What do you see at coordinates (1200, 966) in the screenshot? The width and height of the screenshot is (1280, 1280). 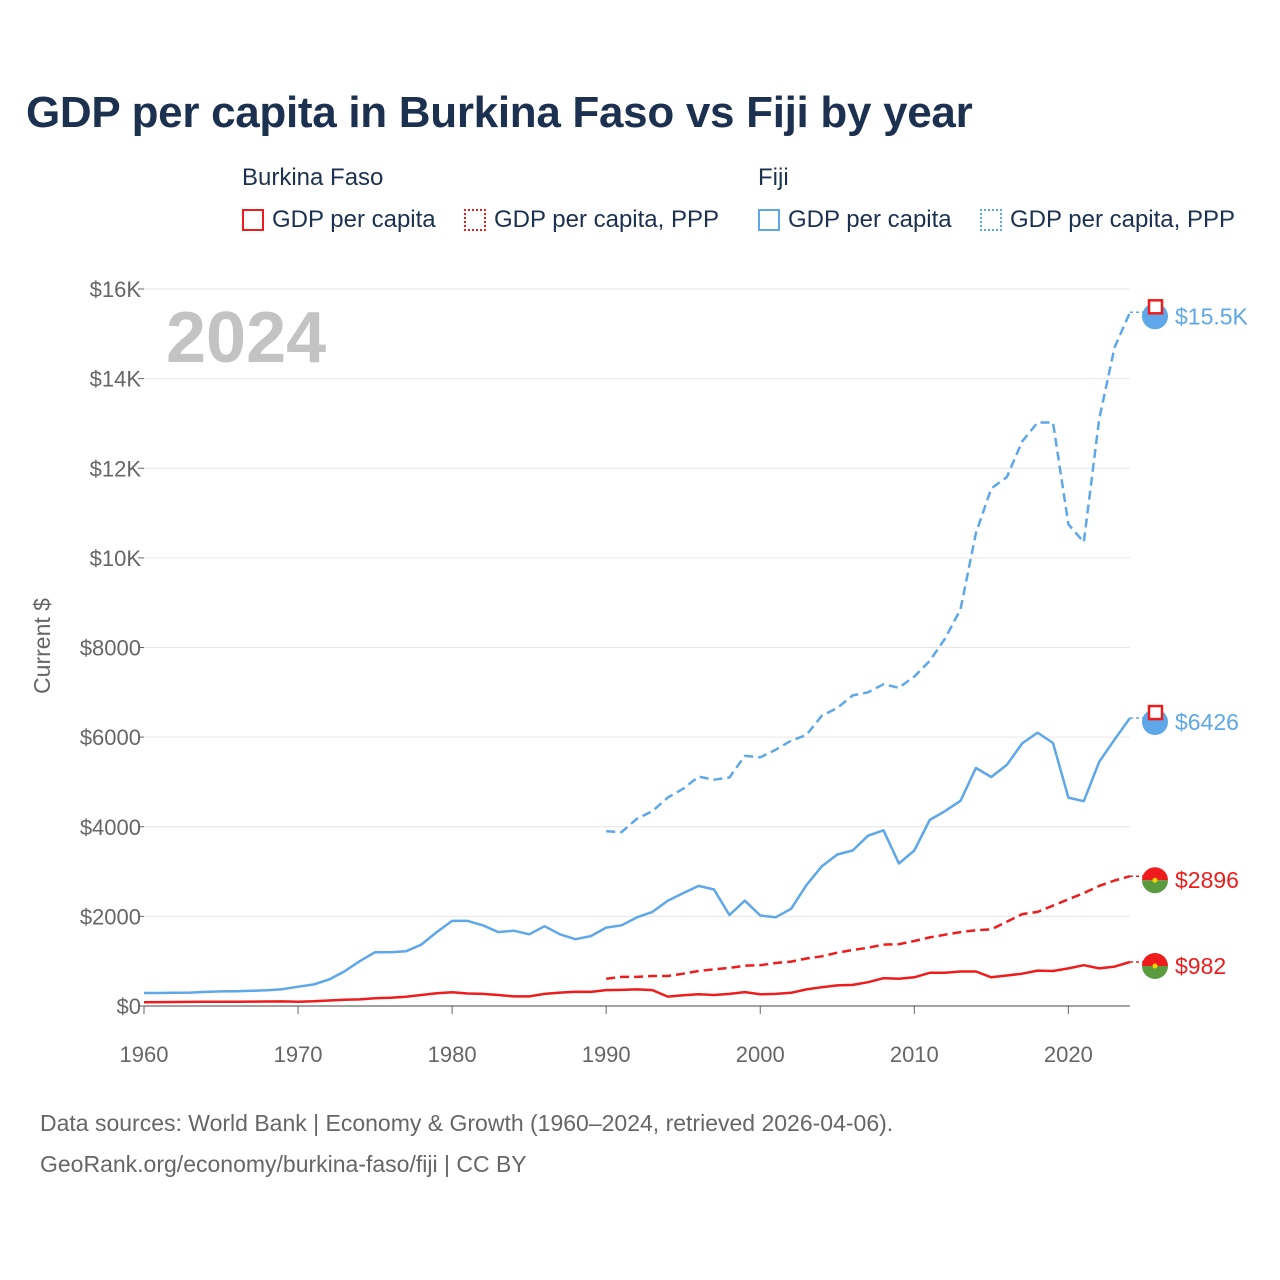 I see `end-value-label: $982` at bounding box center [1200, 966].